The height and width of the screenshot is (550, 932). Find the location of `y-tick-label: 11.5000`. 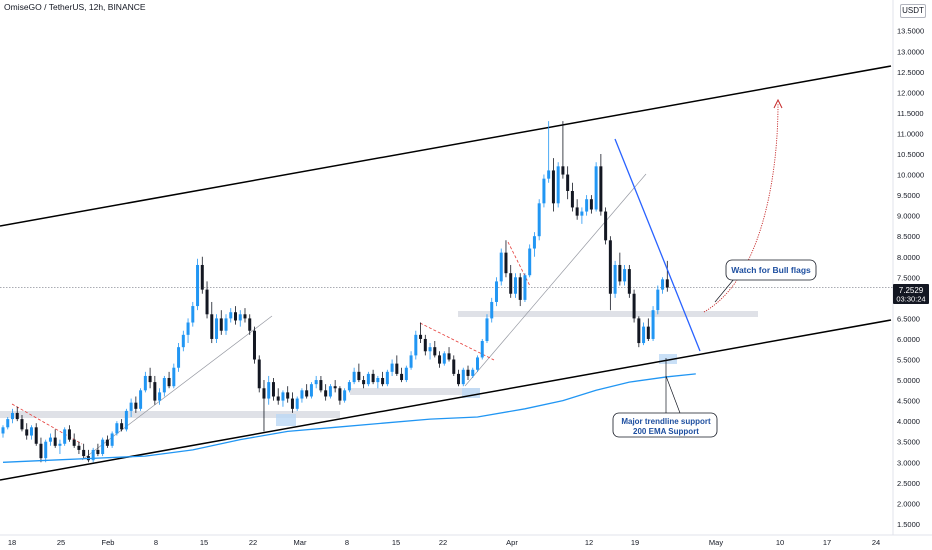

y-tick-label: 11.5000 is located at coordinates (910, 113).